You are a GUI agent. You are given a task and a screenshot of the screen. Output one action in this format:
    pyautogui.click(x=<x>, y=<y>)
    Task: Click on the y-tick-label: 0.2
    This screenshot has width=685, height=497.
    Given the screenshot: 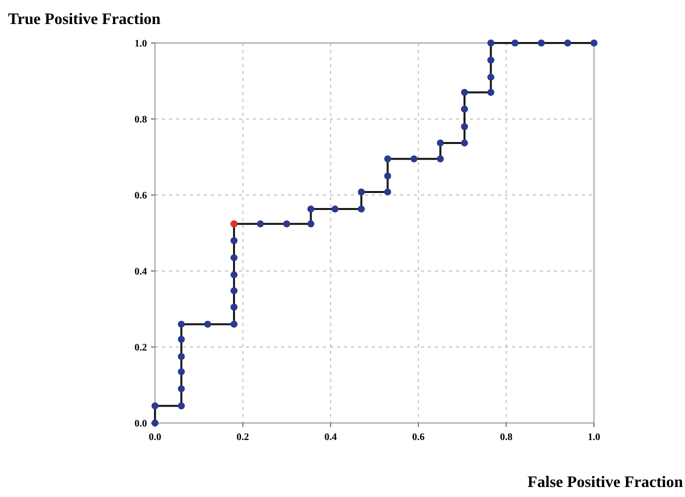 What is the action you would take?
    pyautogui.click(x=140, y=348)
    